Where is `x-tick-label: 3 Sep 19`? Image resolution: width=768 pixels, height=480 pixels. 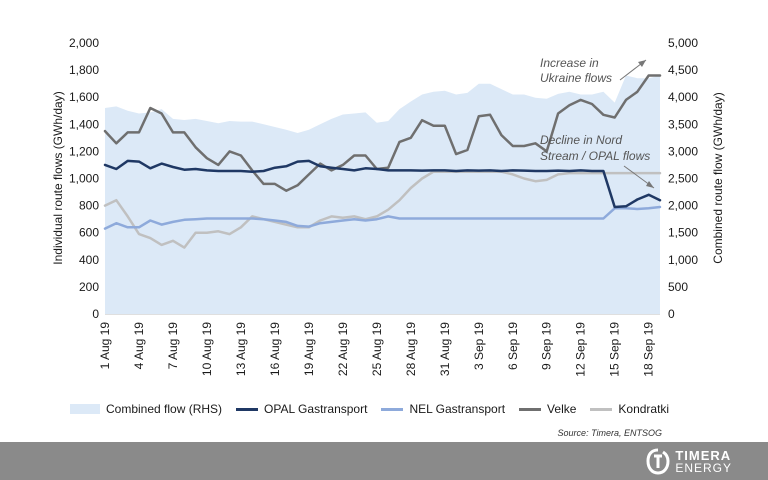 x-tick-label: 3 Sep 19 is located at coordinates (479, 346).